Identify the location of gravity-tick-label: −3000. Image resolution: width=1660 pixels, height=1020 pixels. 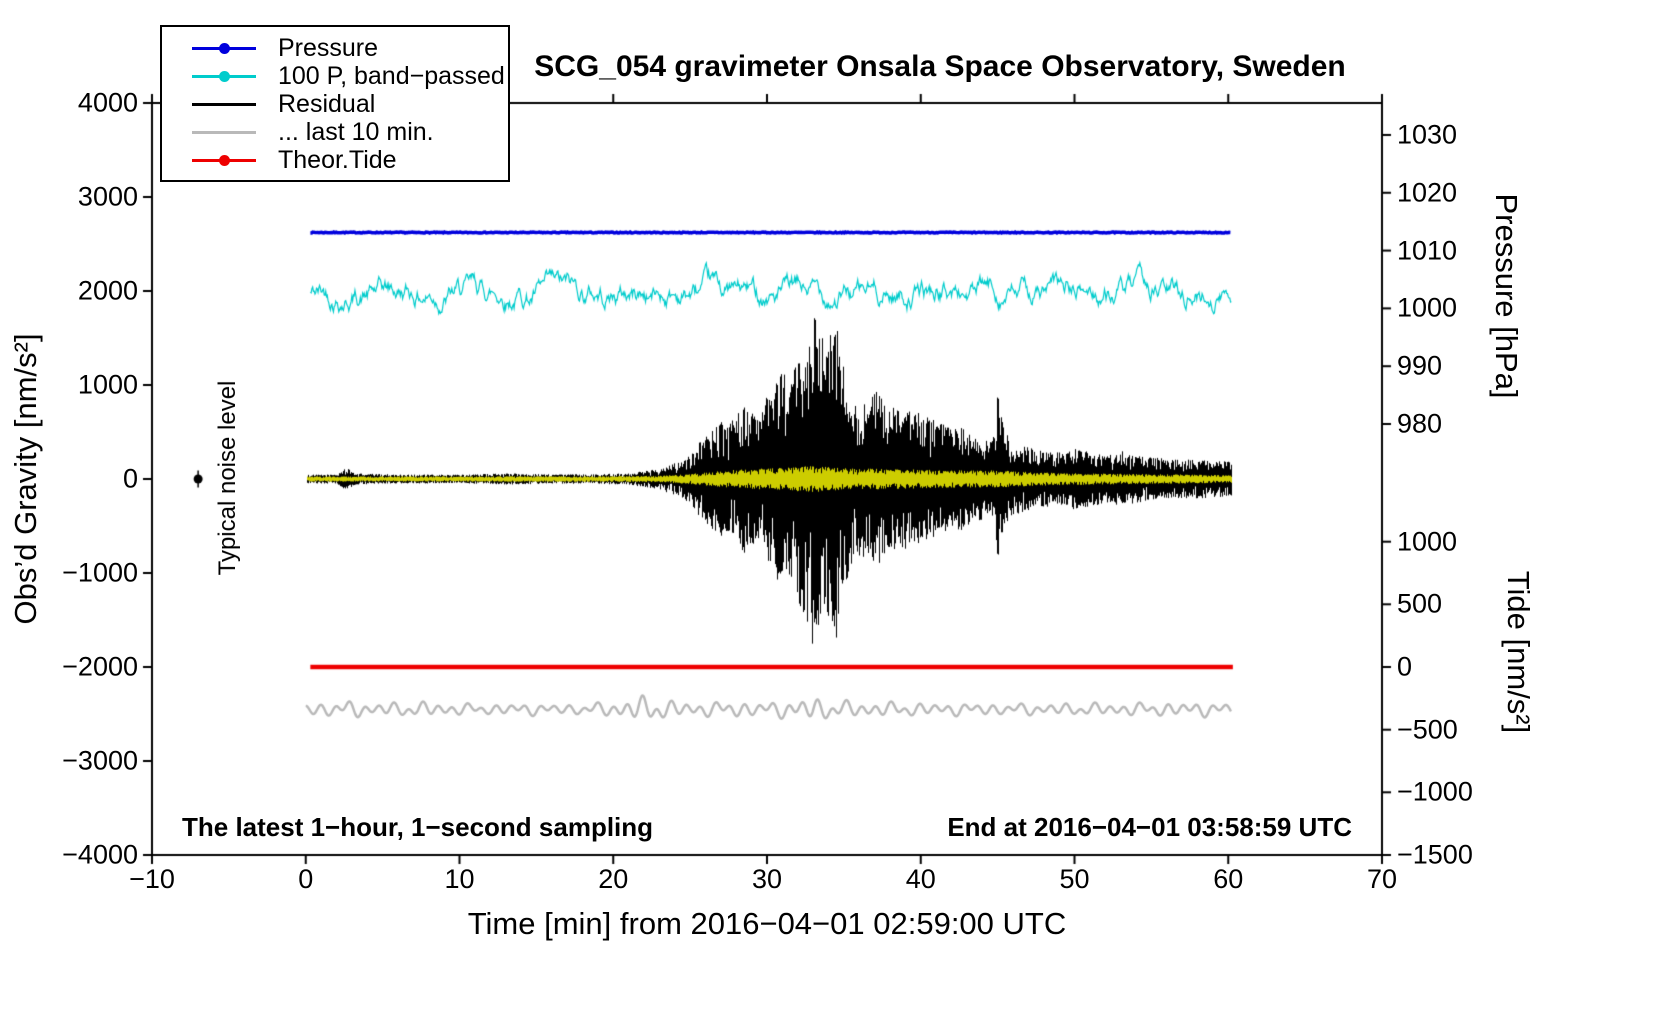
(100, 760).